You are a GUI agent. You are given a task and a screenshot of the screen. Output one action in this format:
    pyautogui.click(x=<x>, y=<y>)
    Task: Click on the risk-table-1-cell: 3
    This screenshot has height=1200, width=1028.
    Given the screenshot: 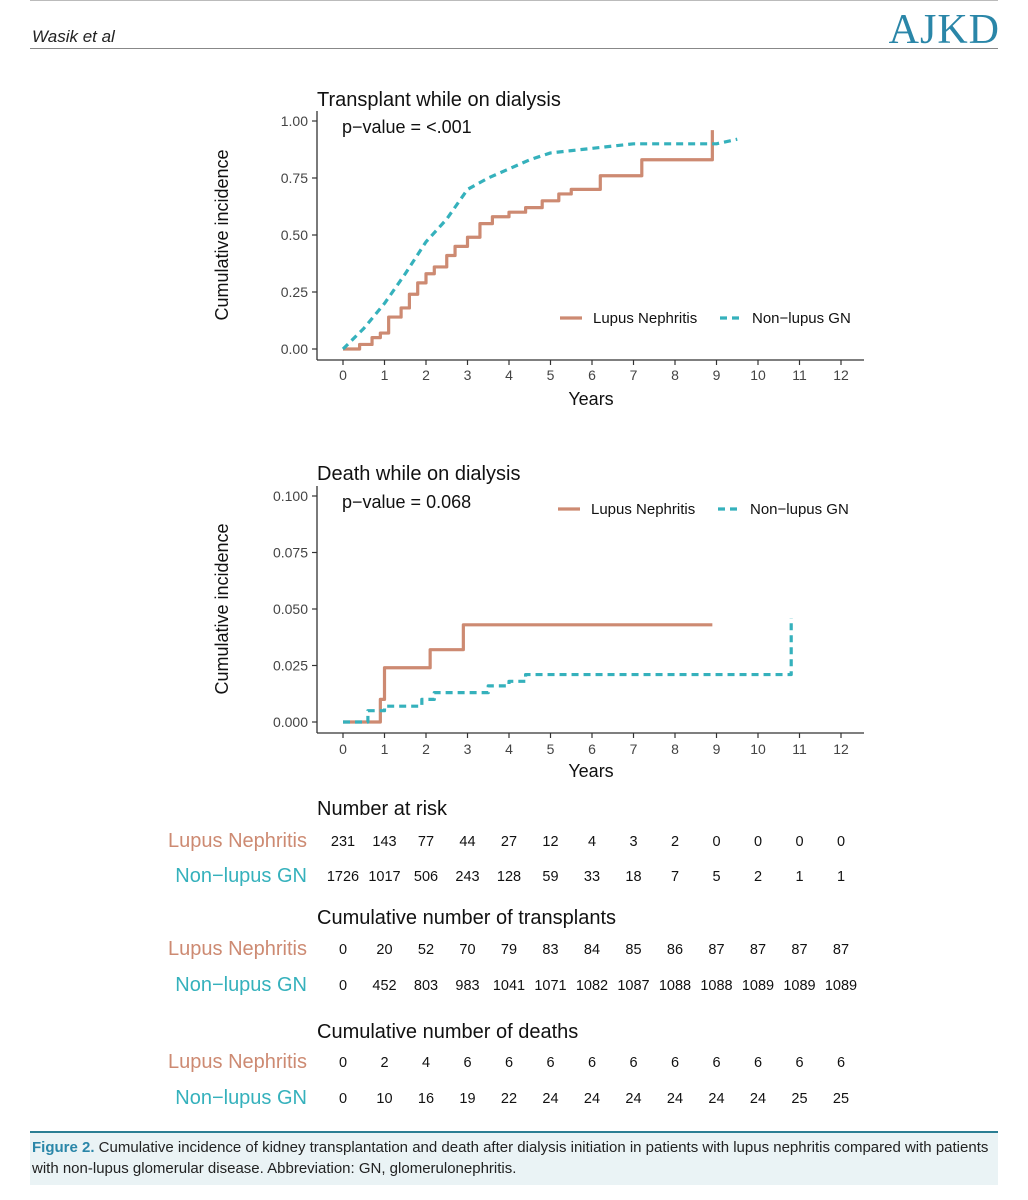 What is the action you would take?
    pyautogui.click(x=633, y=842)
    